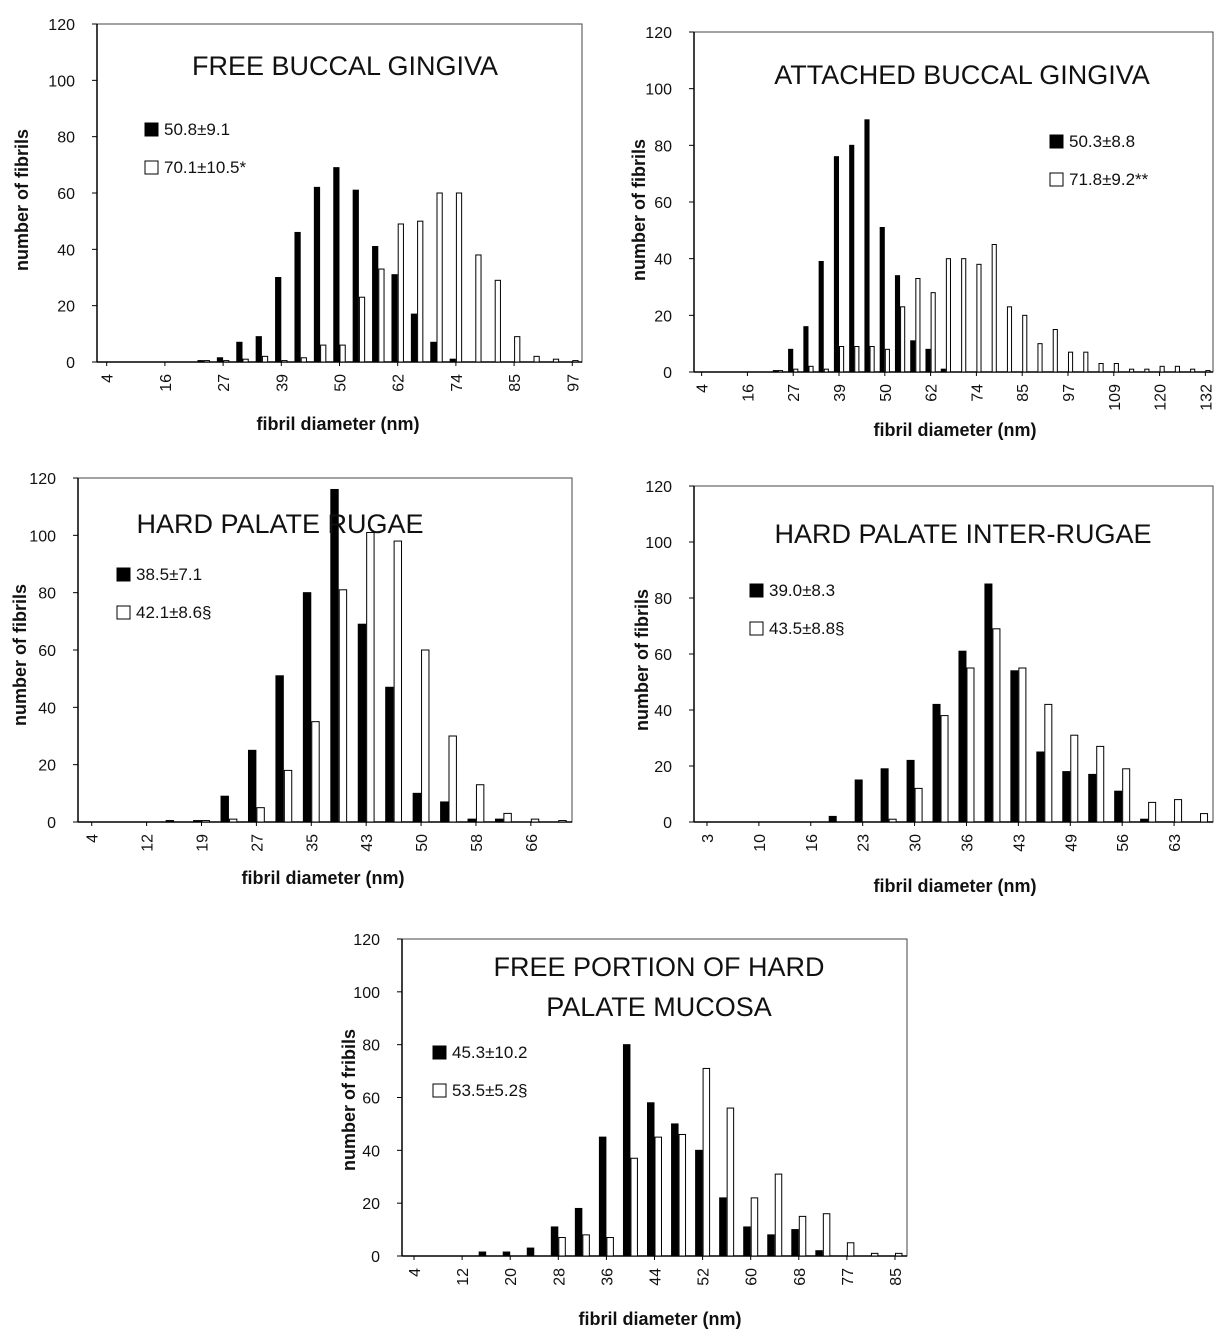 This screenshot has height=1330, width=1215. What do you see at coordinates (490, 1052) in the screenshot?
I see `legend-label: 45.3±10.2` at bounding box center [490, 1052].